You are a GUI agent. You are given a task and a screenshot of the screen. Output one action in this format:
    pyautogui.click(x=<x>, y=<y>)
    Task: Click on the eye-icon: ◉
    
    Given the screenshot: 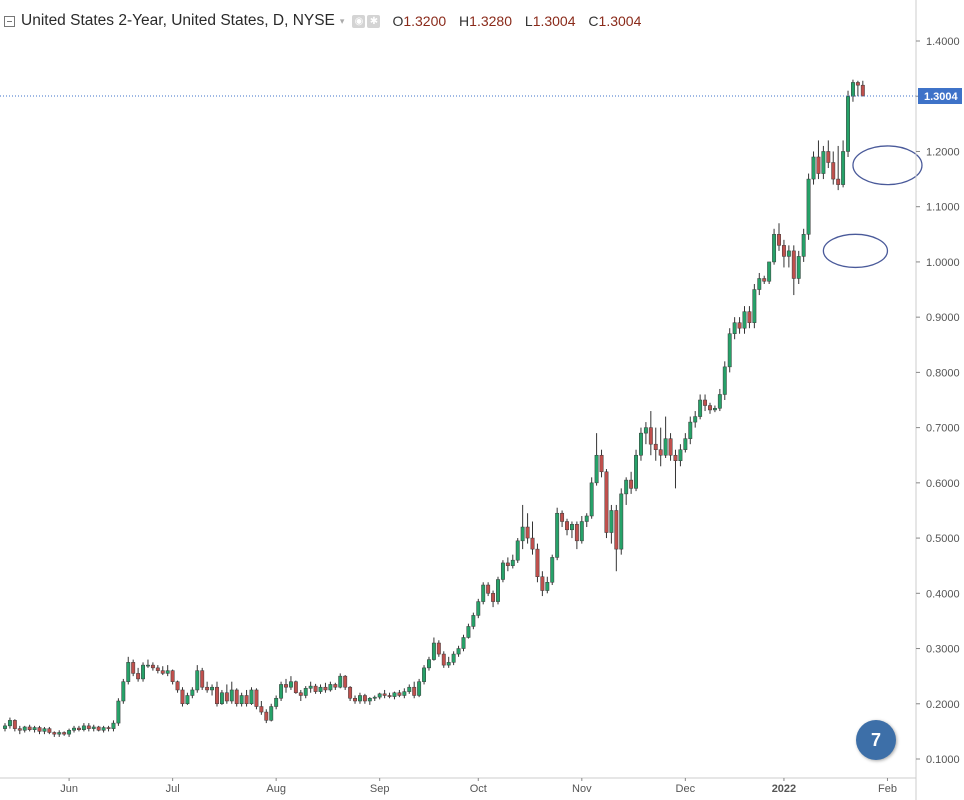 What is the action you would take?
    pyautogui.click(x=359, y=21)
    